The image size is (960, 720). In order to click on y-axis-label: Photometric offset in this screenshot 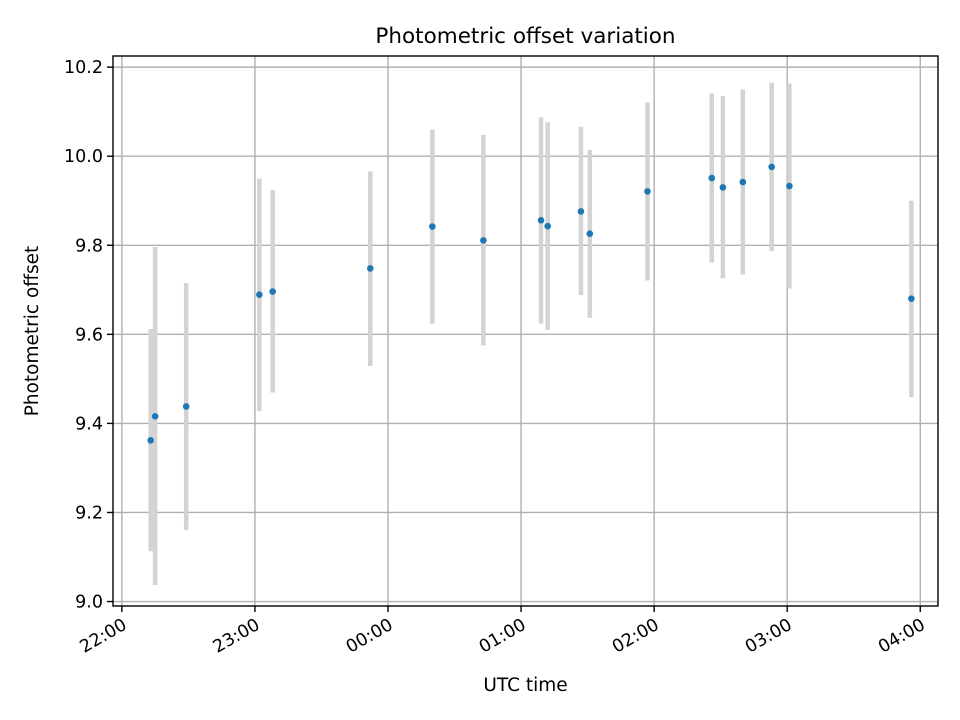, I will do `click(32, 331)`.